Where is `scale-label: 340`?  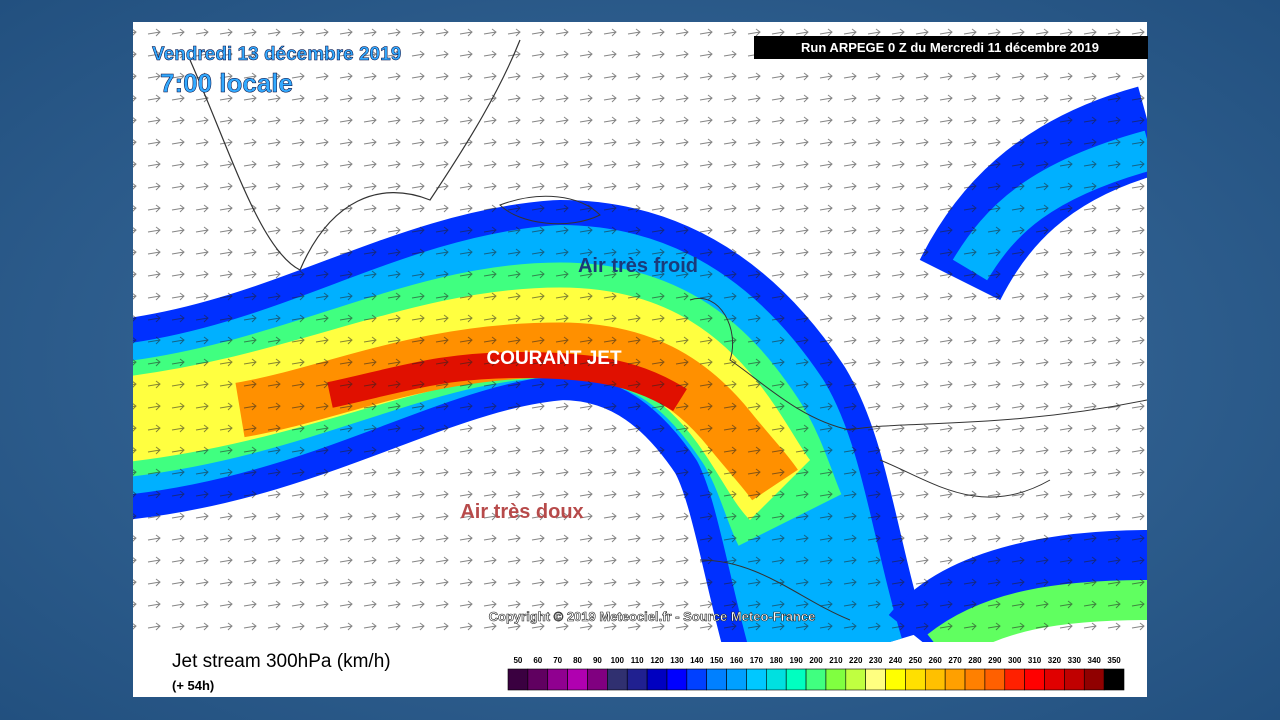
scale-label: 340 is located at coordinates (1095, 660).